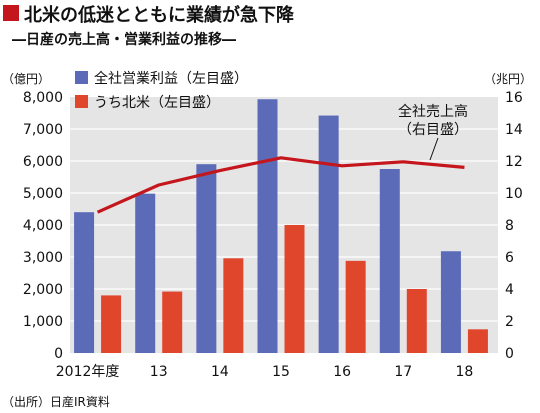 This screenshot has height=413, width=540. Describe the element at coordinates (434, 149) in the screenshot. I see `line-label-leader` at that location.